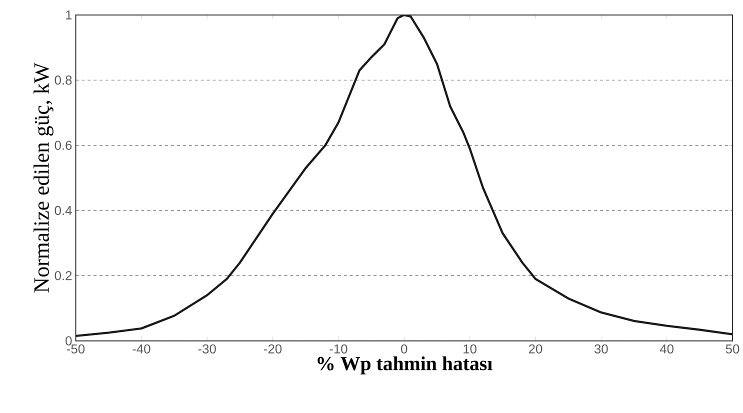  Describe the element at coordinates (69, 341) in the screenshot. I see `y-tick-label: 0` at that location.